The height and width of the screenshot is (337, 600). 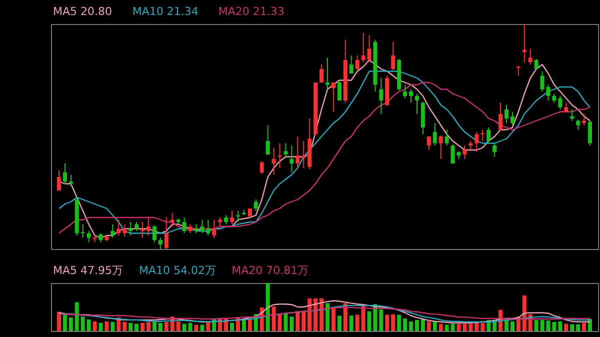 I want to click on text: MA10 21.34, so click(x=165, y=11).